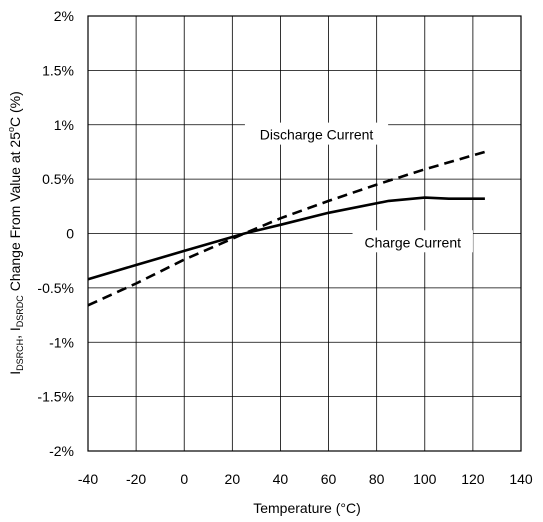 The width and height of the screenshot is (543, 522). What do you see at coordinates (136, 479) in the screenshot?
I see `x-tick-label: -20` at bounding box center [136, 479].